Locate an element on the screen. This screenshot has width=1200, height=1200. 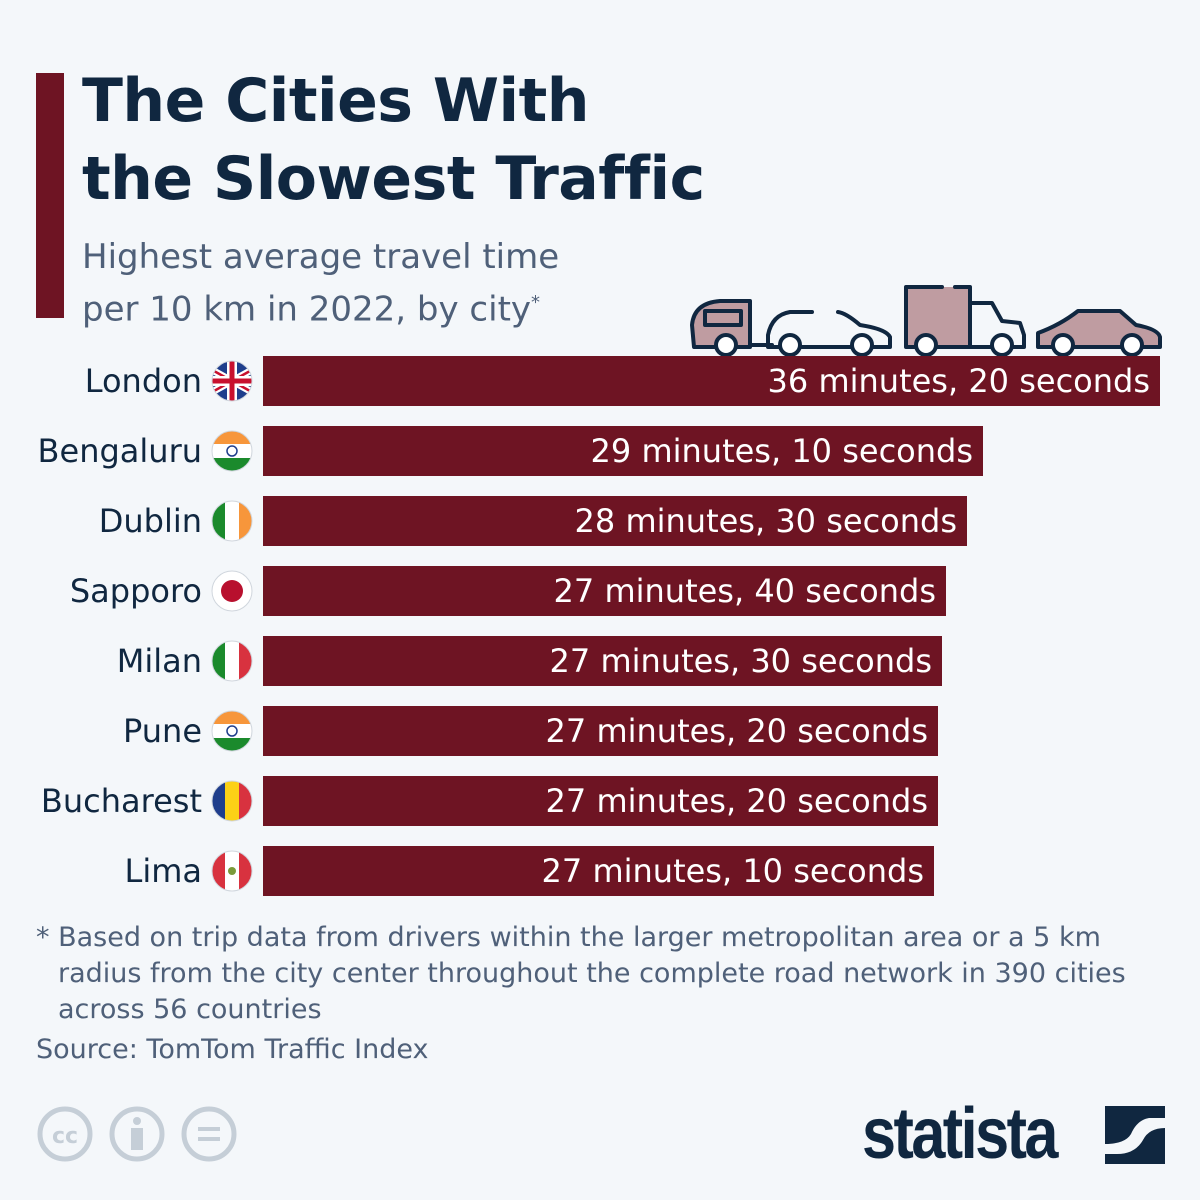
sedan-icon is located at coordinates (1099, 333).